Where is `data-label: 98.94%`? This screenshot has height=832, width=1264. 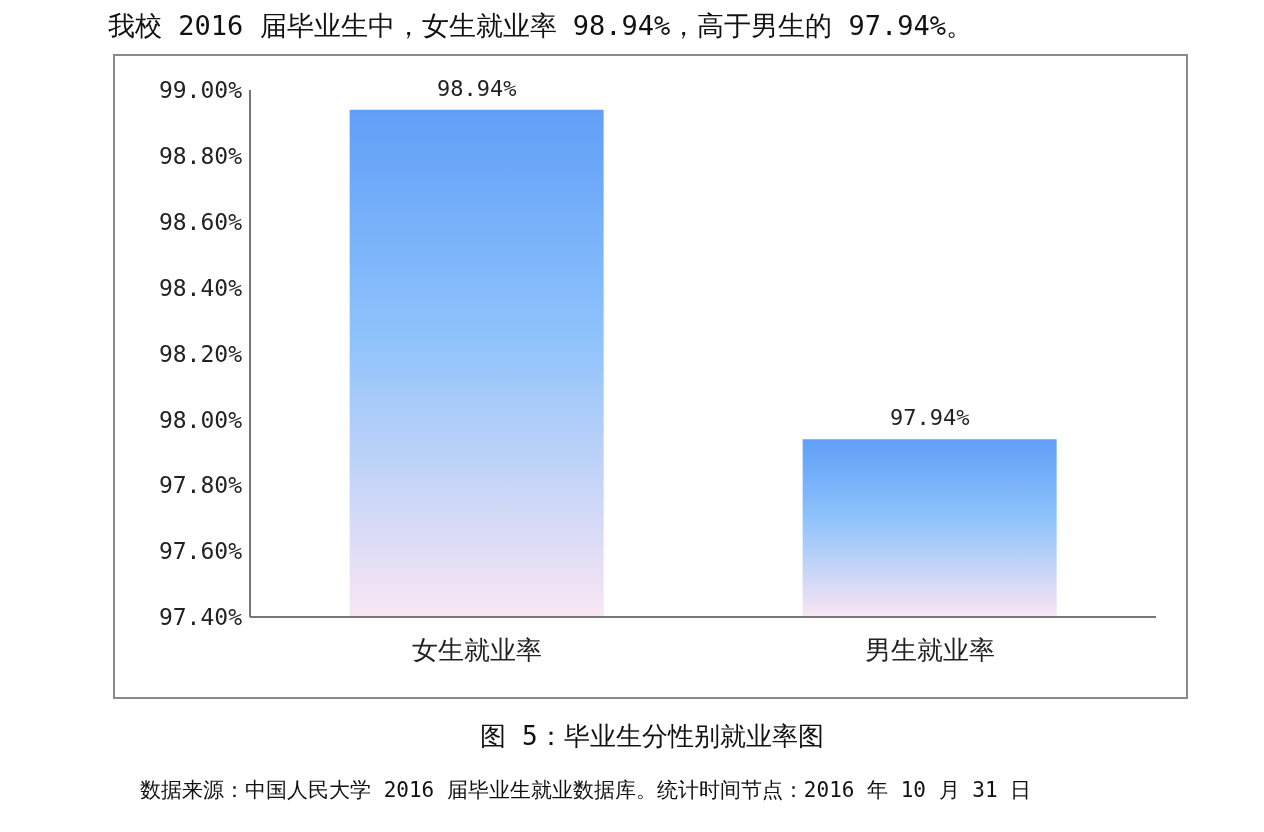
data-label: 98.94% is located at coordinates (476, 88).